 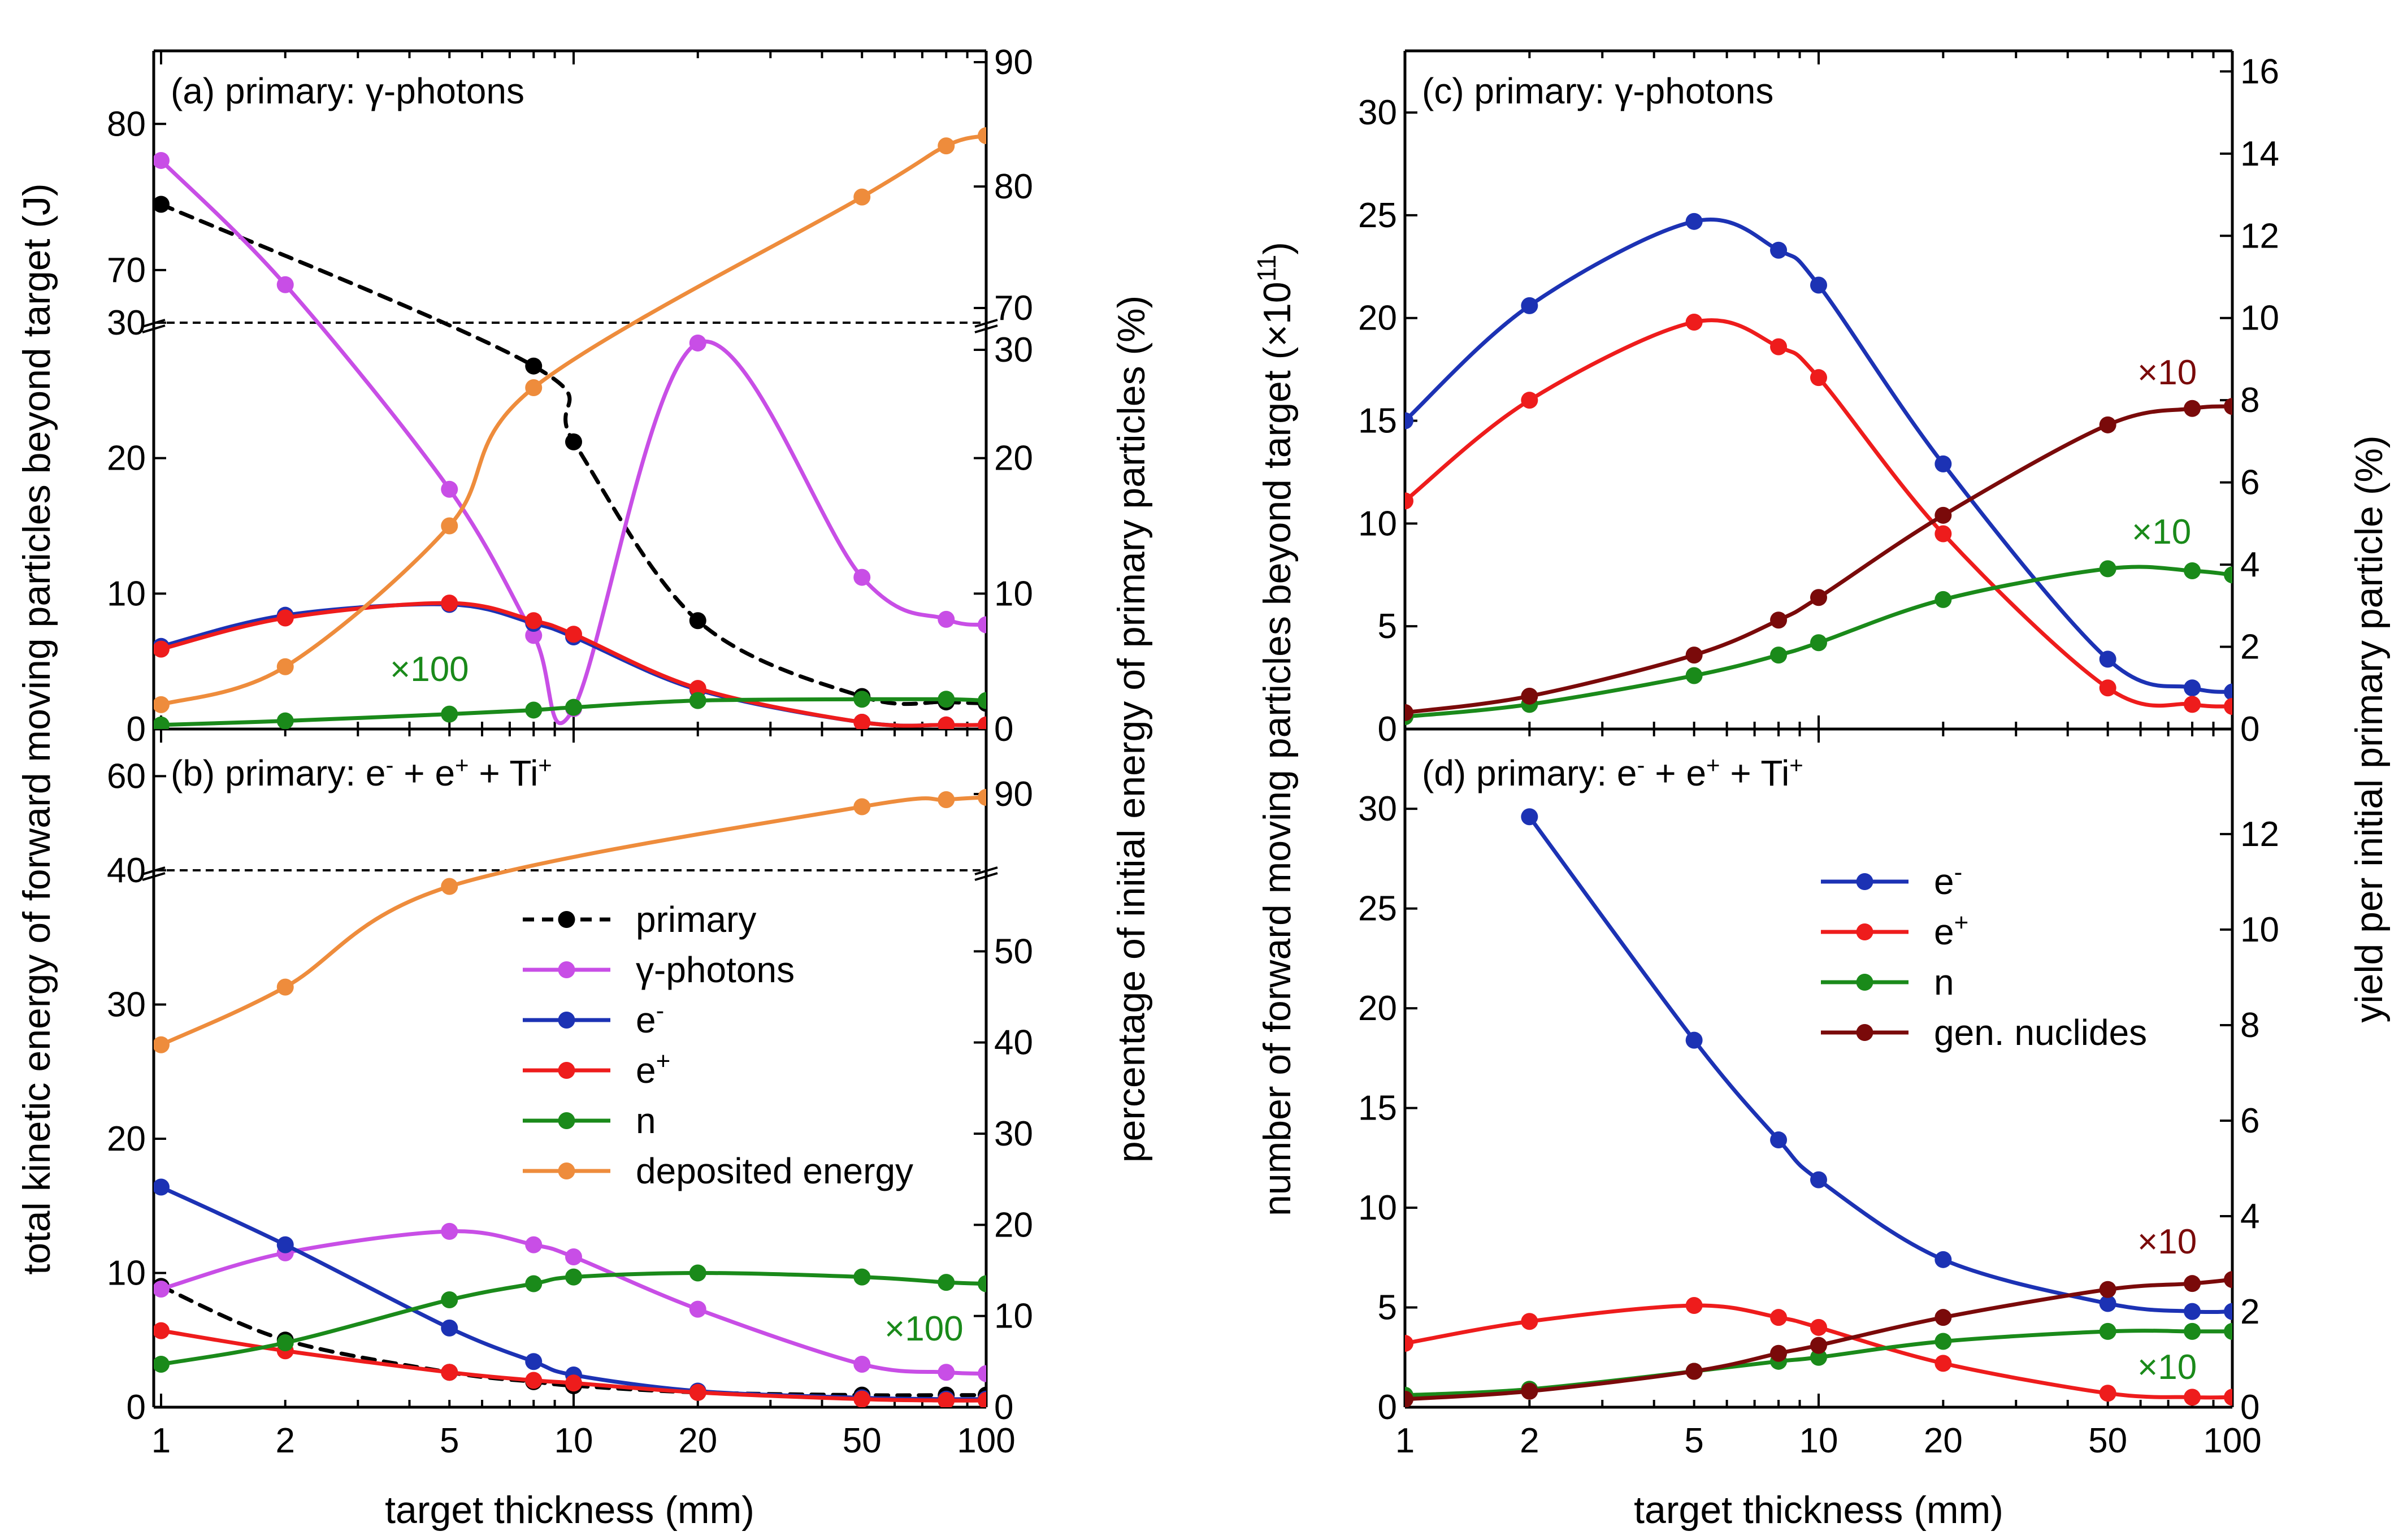 I want to click on legend-label-sup: +, so click(x=1961, y=922).